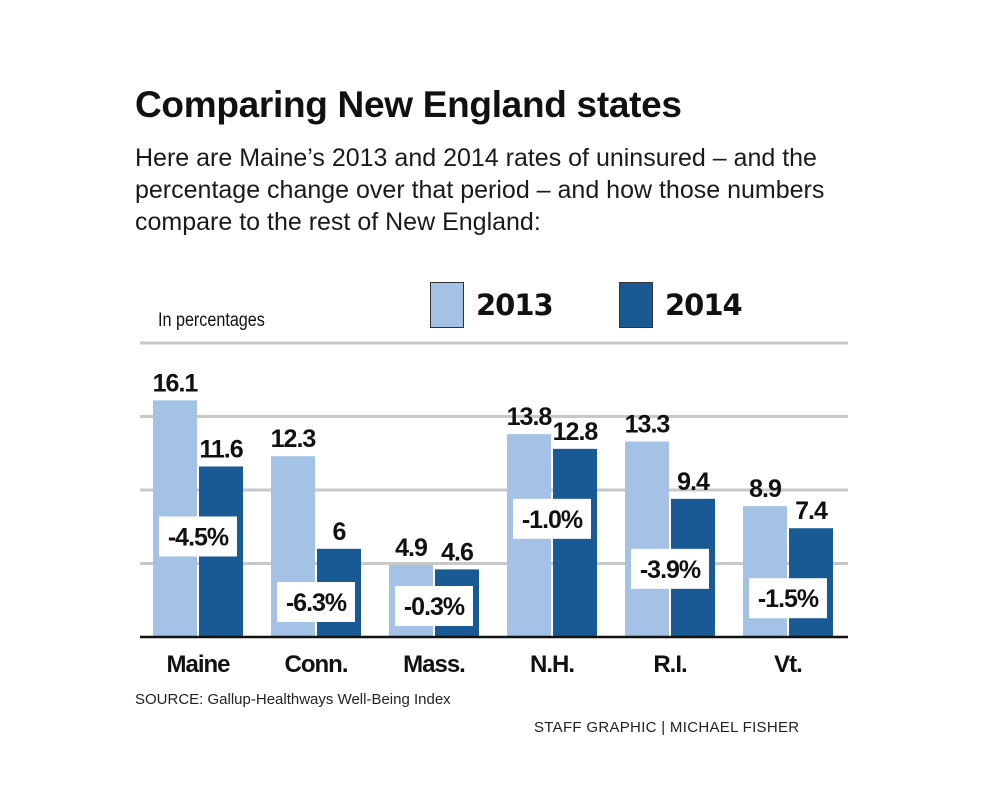 This screenshot has height=791, width=1000. I want to click on change-label: -3.9%, so click(670, 570).